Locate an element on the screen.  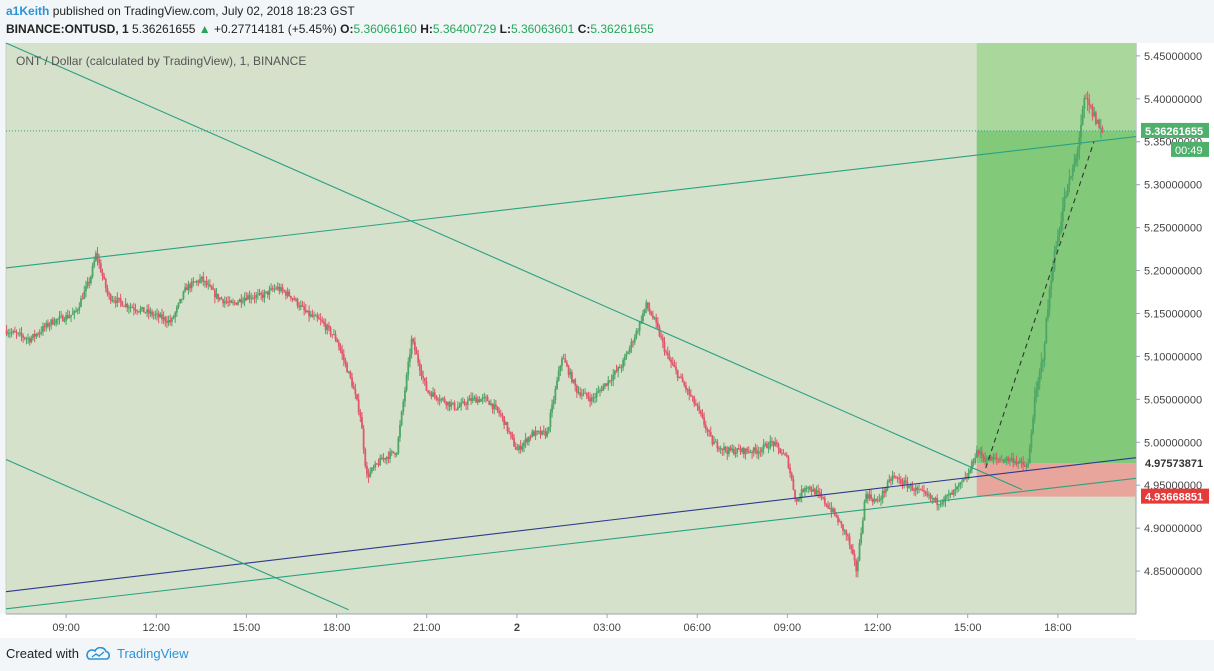
footer: Created with TradingView is located at coordinates (97, 653).